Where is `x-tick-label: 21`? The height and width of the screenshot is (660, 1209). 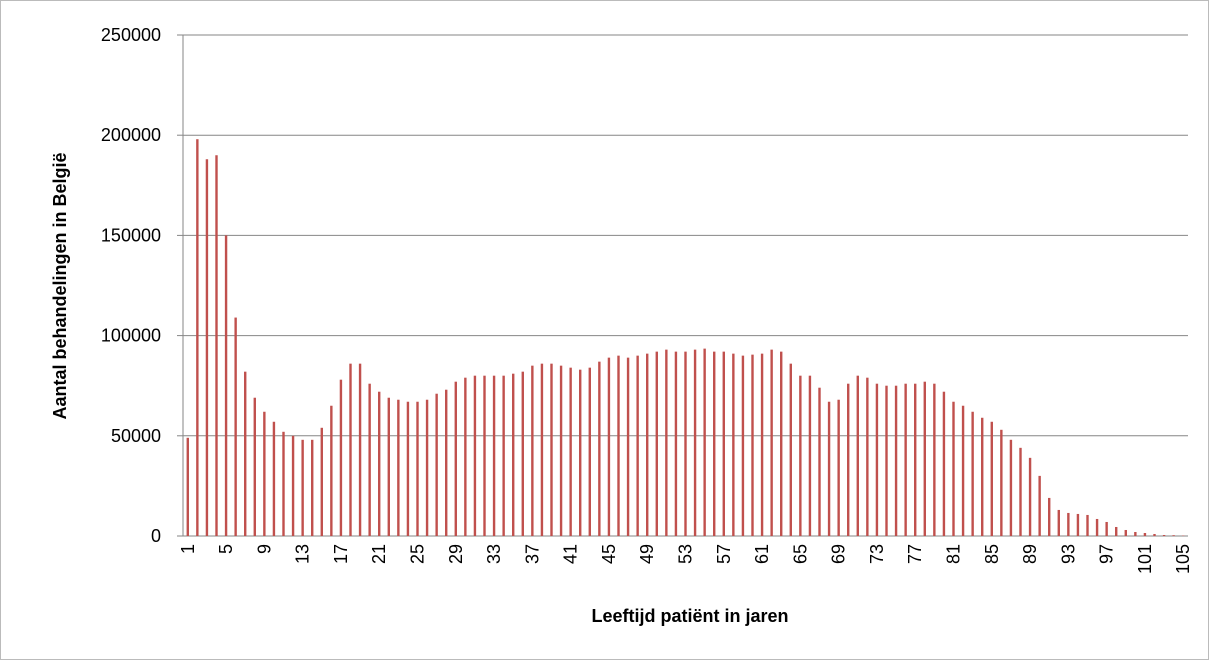 x-tick-label: 21 is located at coordinates (379, 554).